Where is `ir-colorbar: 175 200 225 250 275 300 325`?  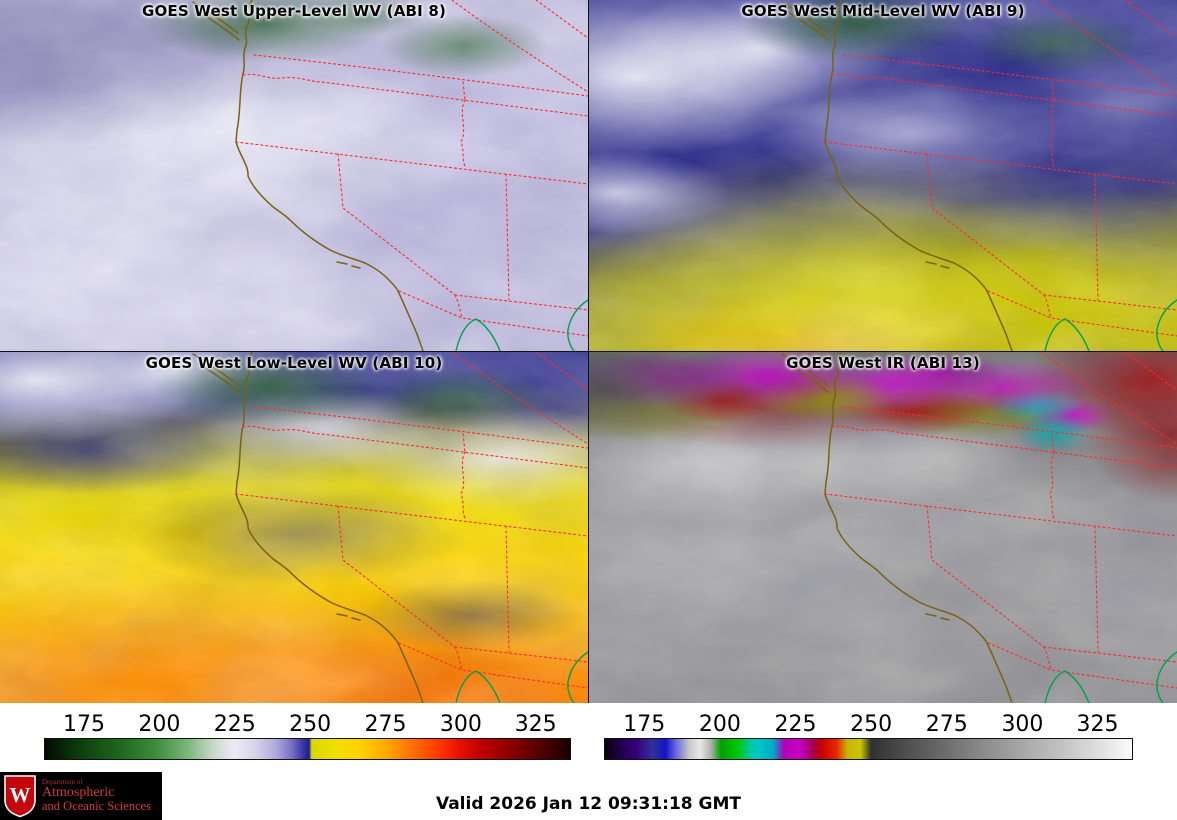 ir-colorbar: 175 200 225 250 275 300 325 is located at coordinates (868, 736).